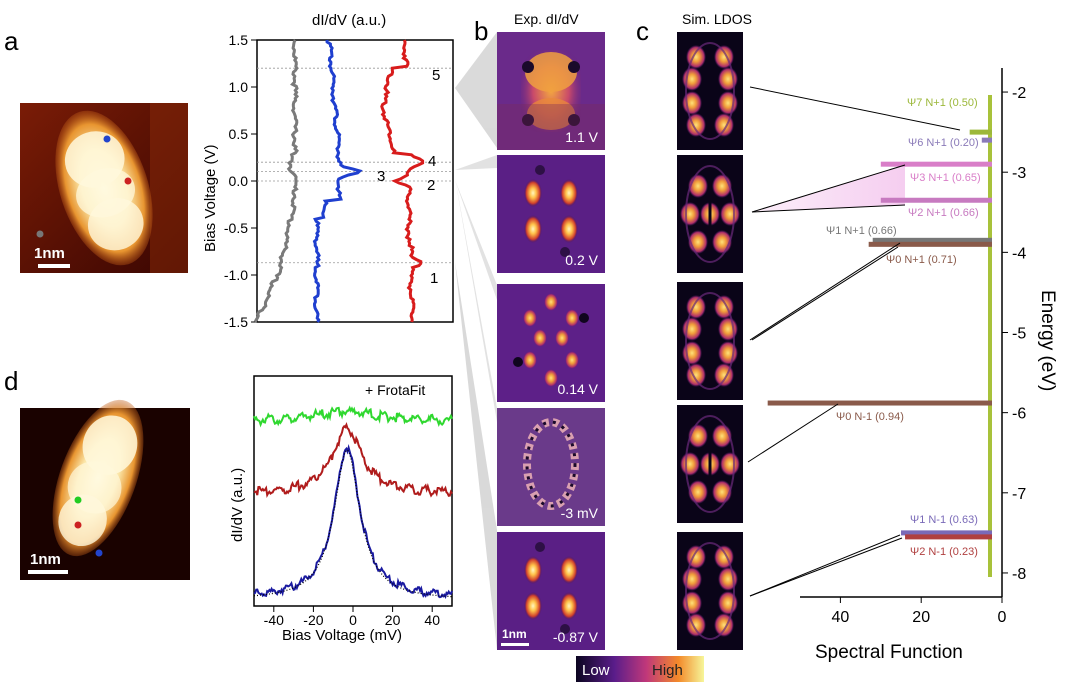 The height and width of the screenshot is (695, 1080). Describe the element at coordinates (945, 178) in the screenshot. I see `state-label: Ψ3 N+1 (0.65)` at that location.